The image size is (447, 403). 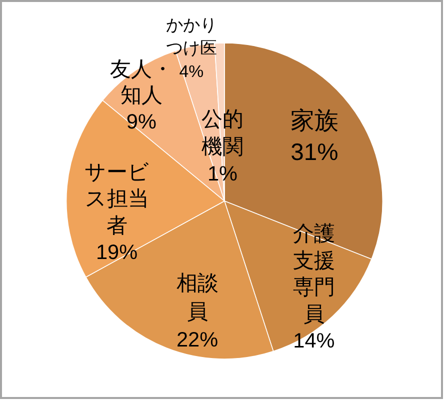 I want to click on data-label: 1%, so click(x=222, y=174).